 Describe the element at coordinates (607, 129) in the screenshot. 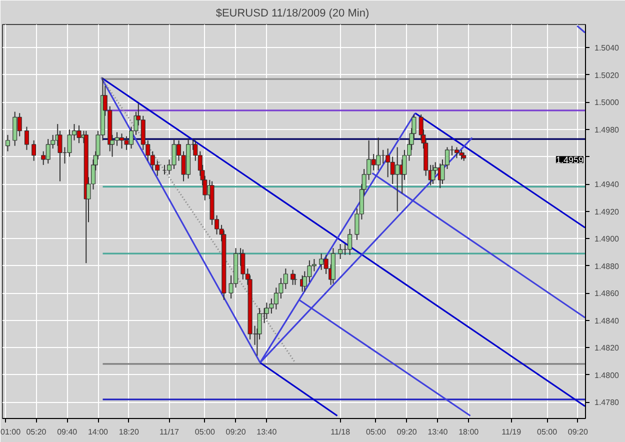

I see `y-tick-label: 1.4980` at that location.